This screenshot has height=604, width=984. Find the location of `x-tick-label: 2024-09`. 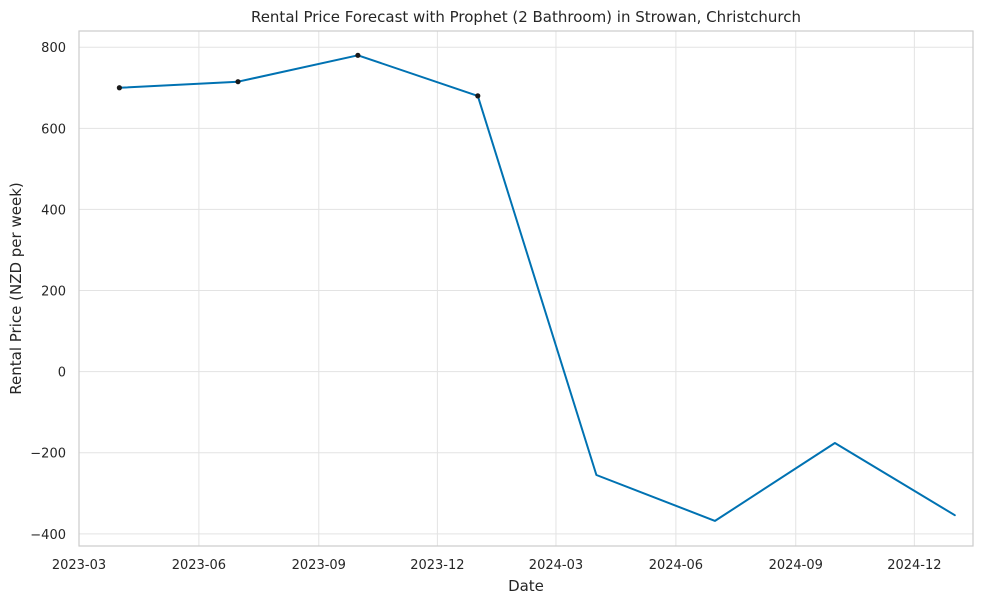

x-tick-label: 2024-09 is located at coordinates (796, 565).